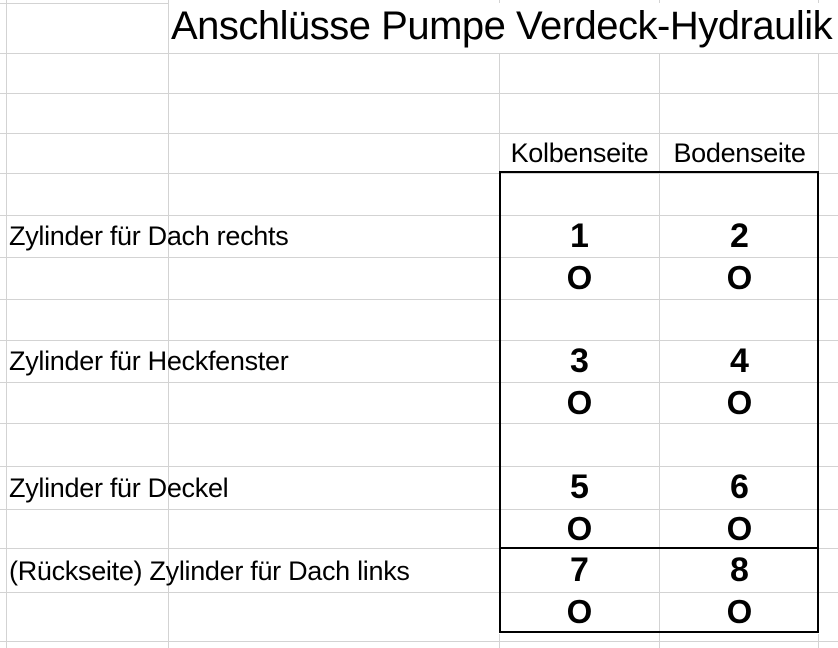  I want to click on row-label: (Rückseite) Zylinder für Dach links, so click(209, 571).